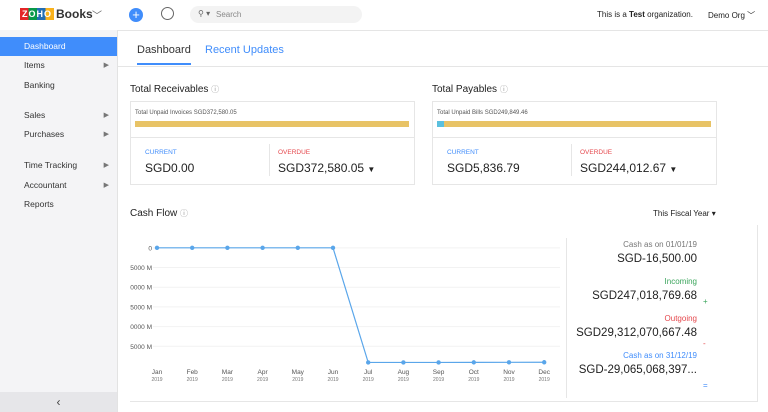 The image size is (768, 412). Describe the element at coordinates (404, 372) in the screenshot. I see `x-tick-label: Aug` at that location.